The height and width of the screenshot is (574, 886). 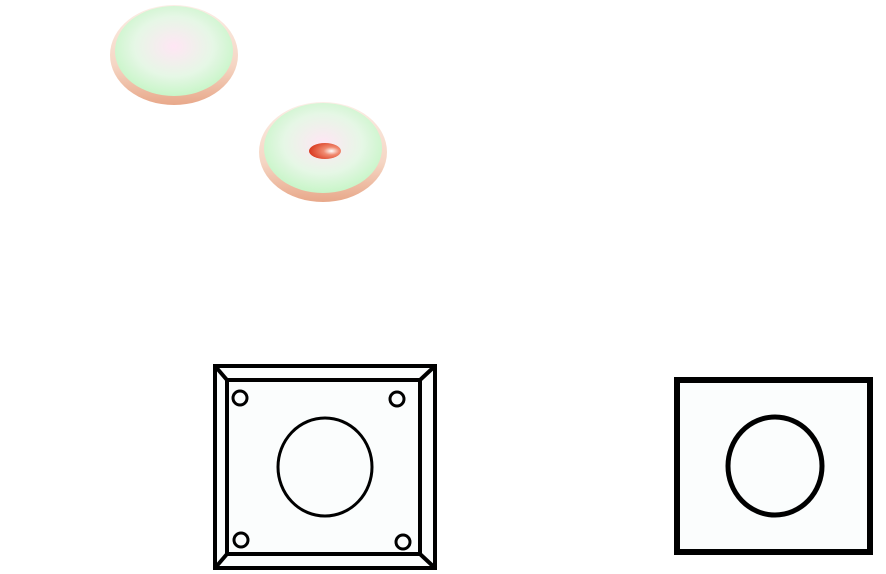 I want to click on bolt-hole-tr, so click(x=397, y=399).